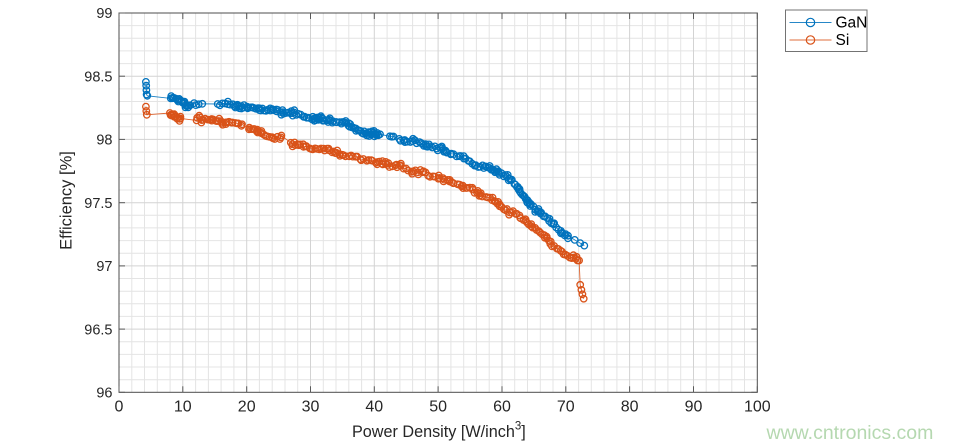 Image resolution: width=953 pixels, height=447 pixels. What do you see at coordinates (104, 141) in the screenshot?
I see `svg-text: 98` at bounding box center [104, 141].